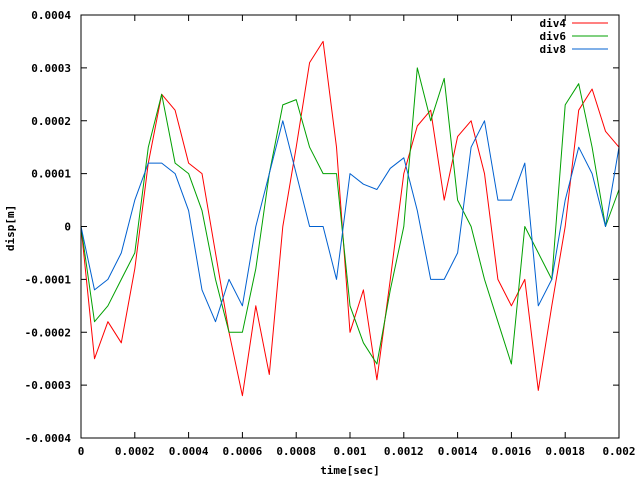  Describe the element at coordinates (350, 470) in the screenshot. I see `x-axis-label: time[sec]` at that location.